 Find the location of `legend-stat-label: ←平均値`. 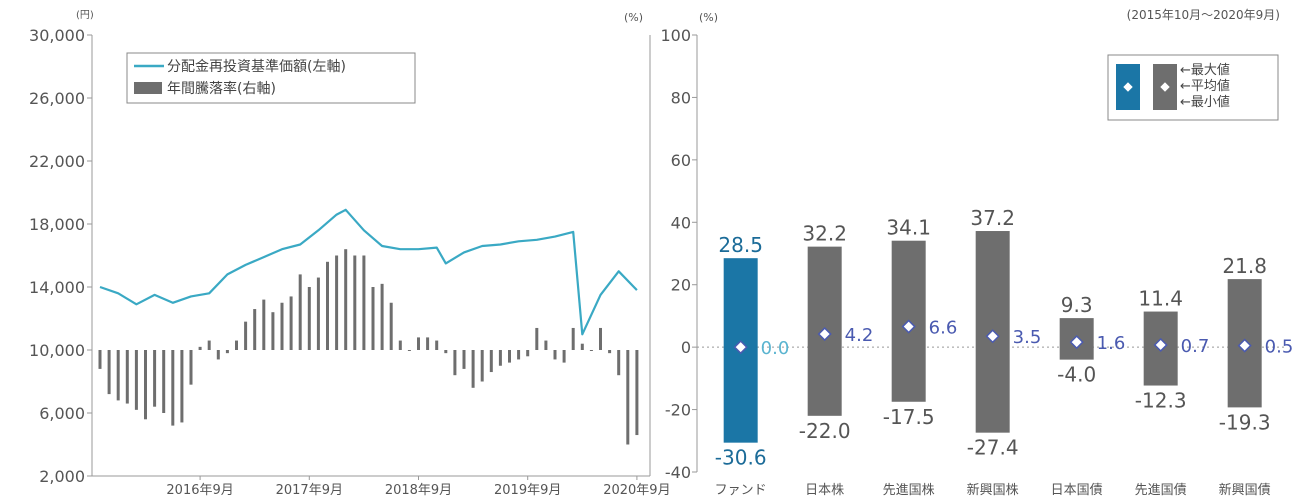

legend-stat-label: ←平均値 is located at coordinates (1205, 86).